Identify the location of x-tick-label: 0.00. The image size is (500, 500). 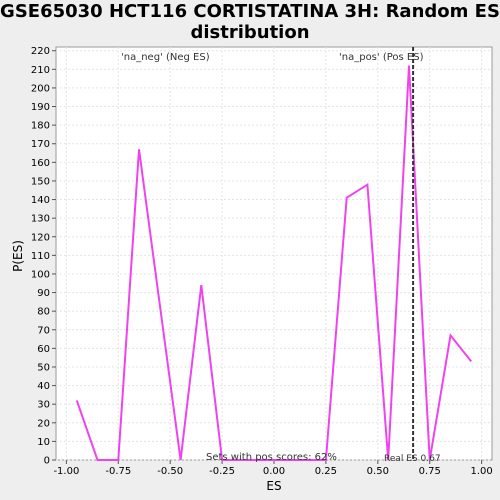
(274, 471).